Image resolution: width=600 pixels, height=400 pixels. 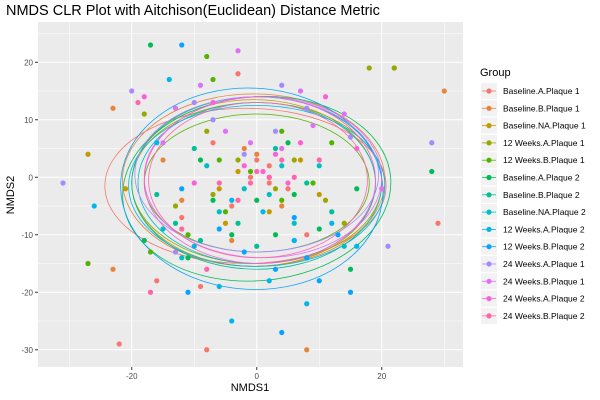 What do you see at coordinates (544, 316) in the screenshot?
I see `legend-label: 24 Weeks.B.Plaque 2` at bounding box center [544, 316].